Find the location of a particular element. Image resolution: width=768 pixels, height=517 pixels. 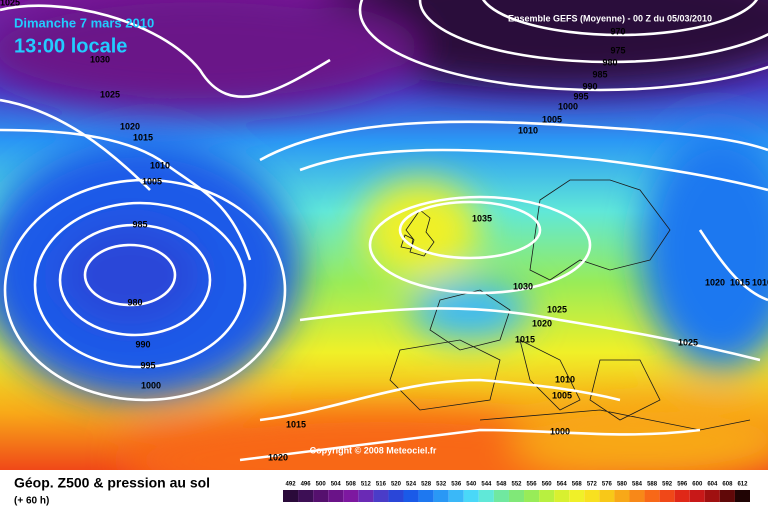

legend-label: 568 is located at coordinates (577, 485).